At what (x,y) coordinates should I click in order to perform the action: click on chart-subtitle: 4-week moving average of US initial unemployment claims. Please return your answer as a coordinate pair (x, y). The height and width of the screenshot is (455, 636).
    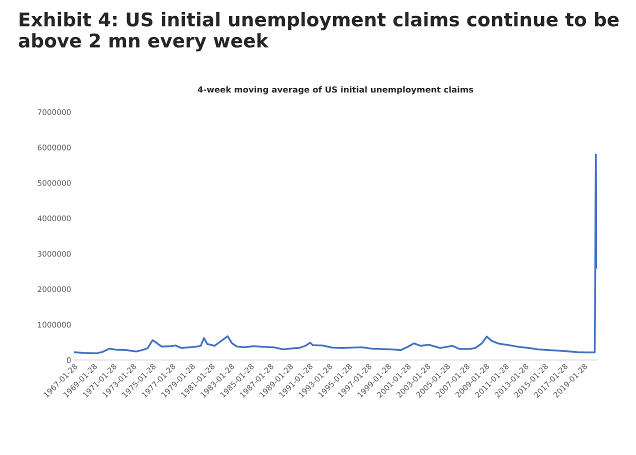
    Looking at the image, I should click on (336, 90).